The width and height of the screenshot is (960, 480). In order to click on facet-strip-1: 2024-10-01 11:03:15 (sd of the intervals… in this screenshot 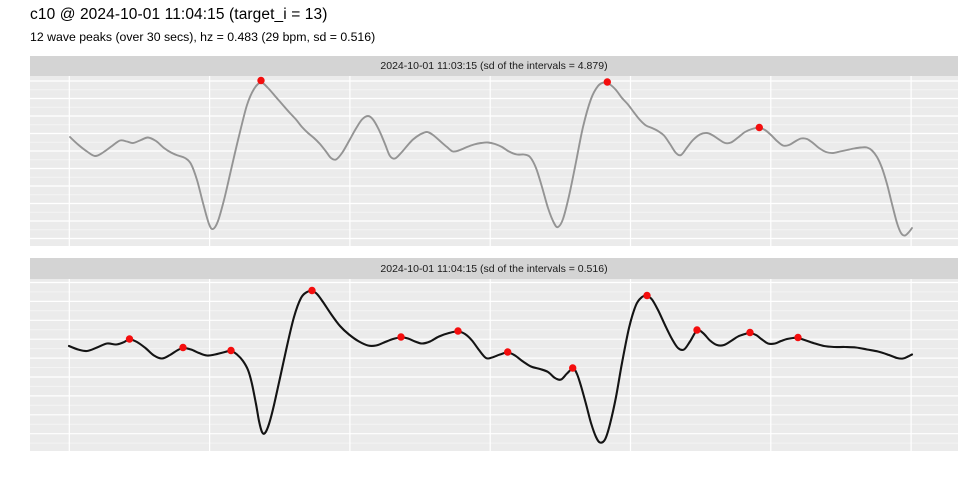, I will do `click(494, 66)`.